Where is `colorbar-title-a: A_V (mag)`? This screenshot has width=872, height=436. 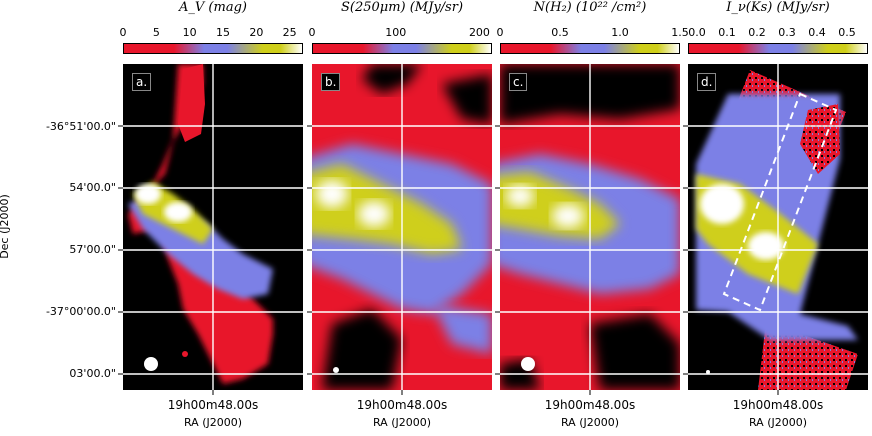
colorbar-title-a: A_V (mag) is located at coordinates (213, 7).